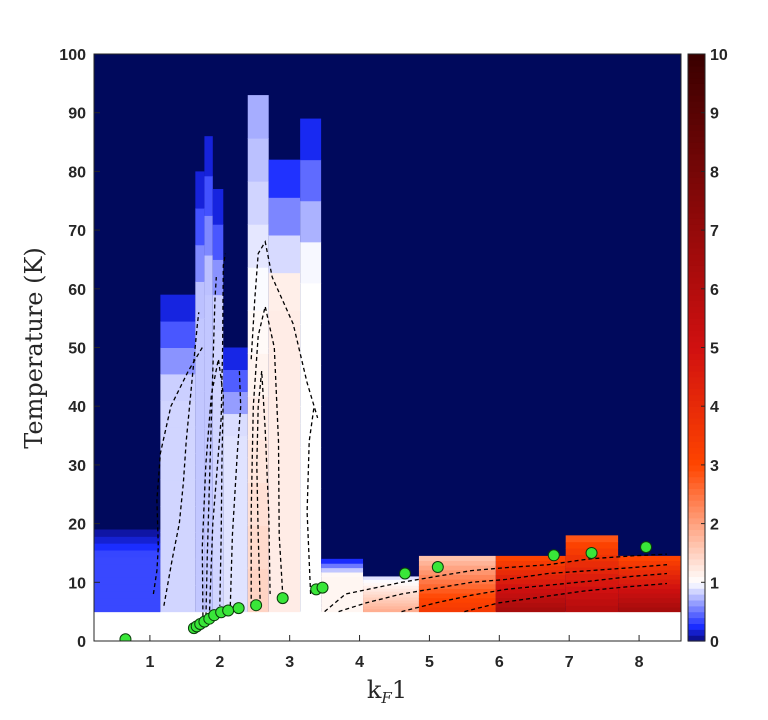 This screenshot has width=768, height=720. I want to click on heatmap-column, so click(649, 584).